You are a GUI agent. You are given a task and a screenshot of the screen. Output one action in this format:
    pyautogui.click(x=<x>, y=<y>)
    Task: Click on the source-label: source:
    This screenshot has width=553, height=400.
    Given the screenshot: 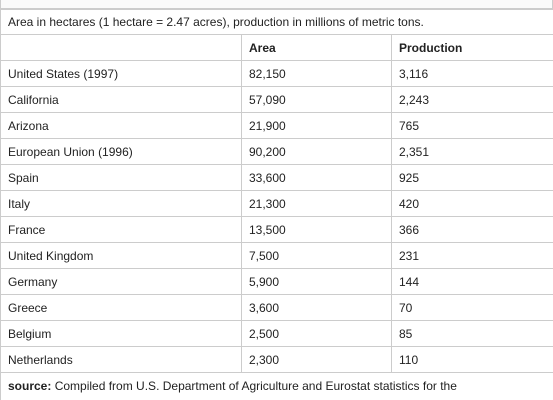 What is the action you would take?
    pyautogui.click(x=30, y=386)
    